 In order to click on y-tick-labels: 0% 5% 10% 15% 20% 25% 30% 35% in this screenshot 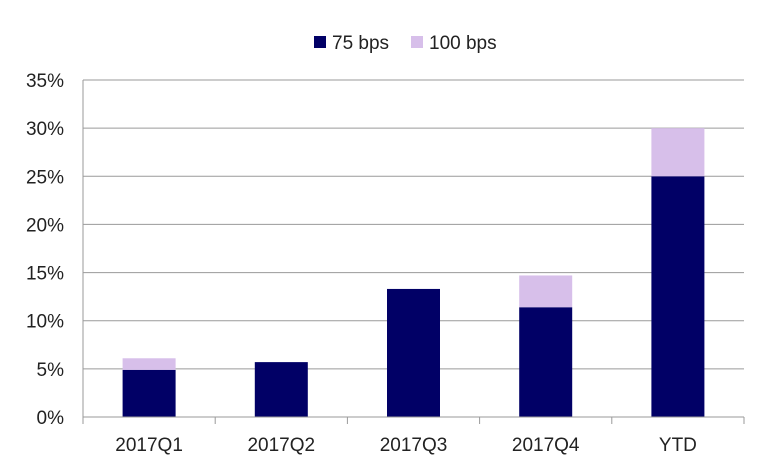, I will do `click(45, 250)`.